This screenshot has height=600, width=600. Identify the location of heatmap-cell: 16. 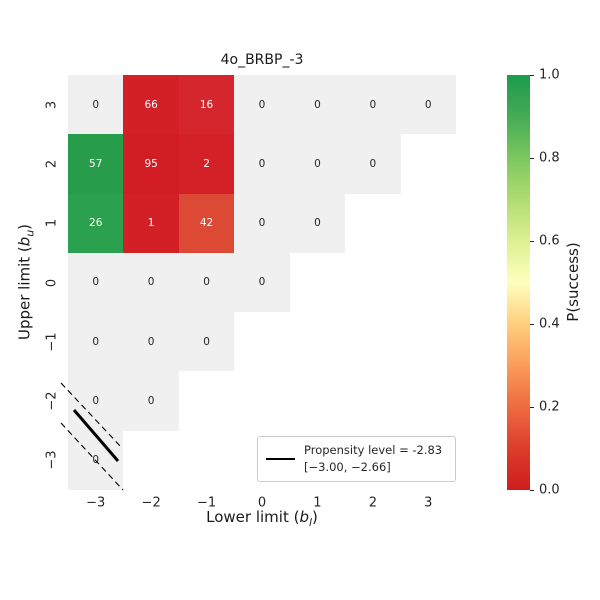
(206, 105).